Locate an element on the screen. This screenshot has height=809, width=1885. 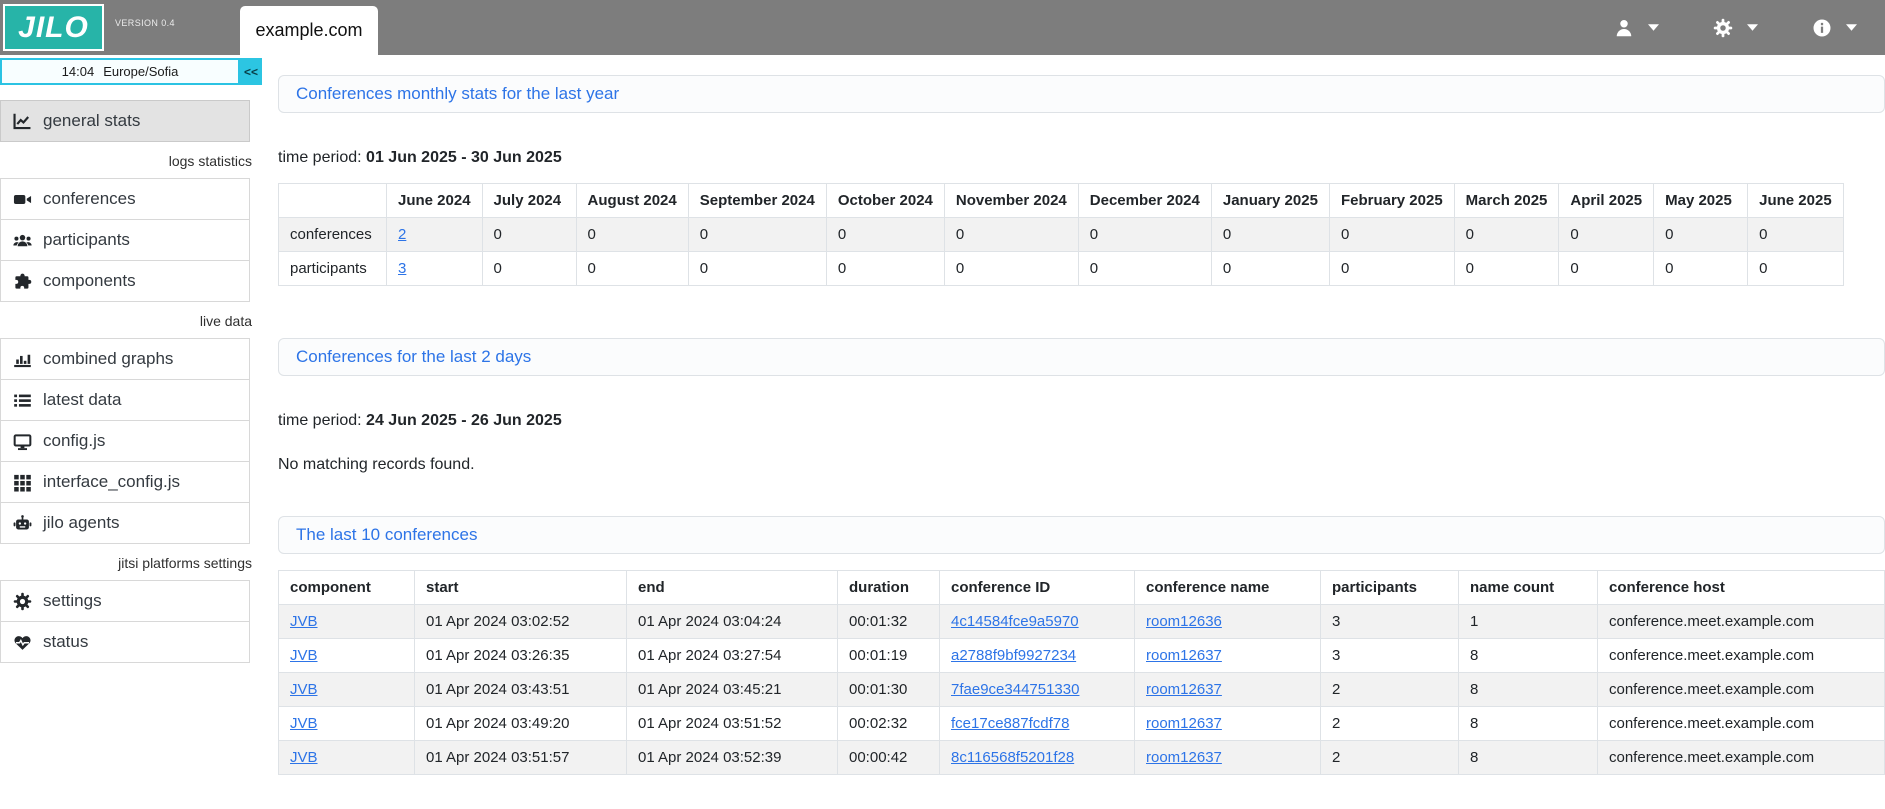
sidebar-item-label: participants is located at coordinates (86, 239).